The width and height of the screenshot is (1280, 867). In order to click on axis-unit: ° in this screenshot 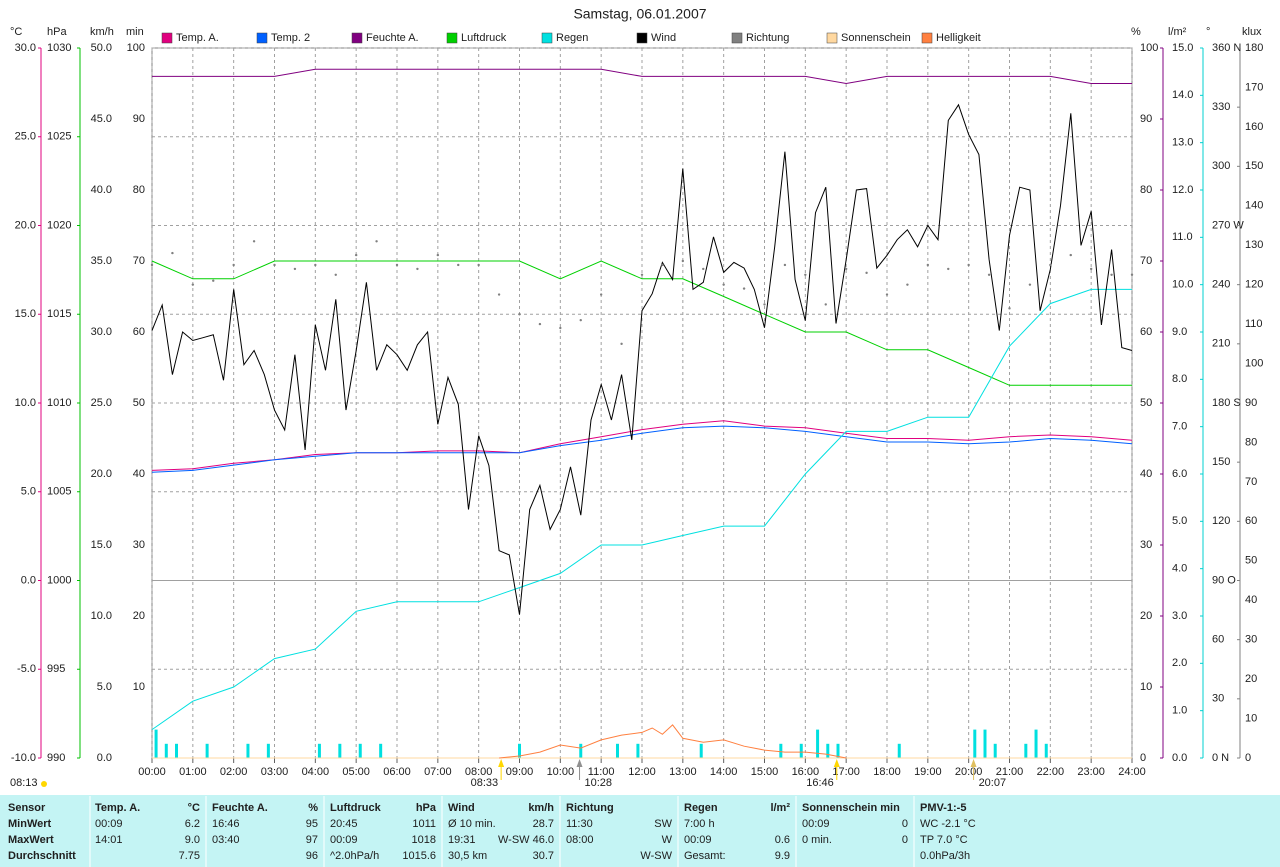, I will do `click(1208, 32)`.